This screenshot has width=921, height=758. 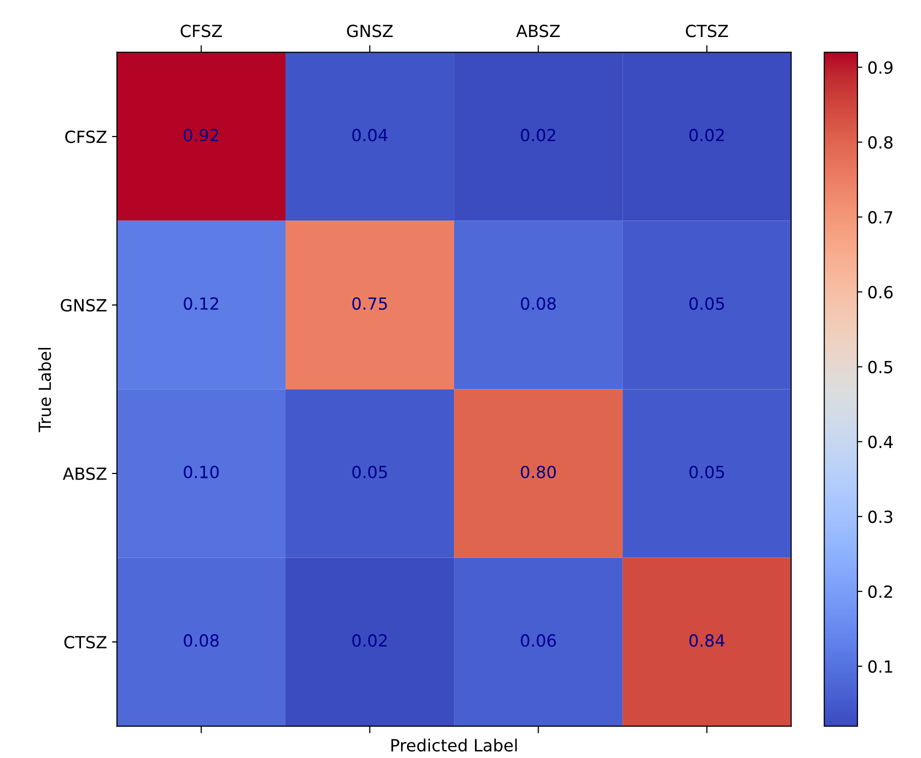 I want to click on x-tick-label: ABSZ, so click(x=538, y=31).